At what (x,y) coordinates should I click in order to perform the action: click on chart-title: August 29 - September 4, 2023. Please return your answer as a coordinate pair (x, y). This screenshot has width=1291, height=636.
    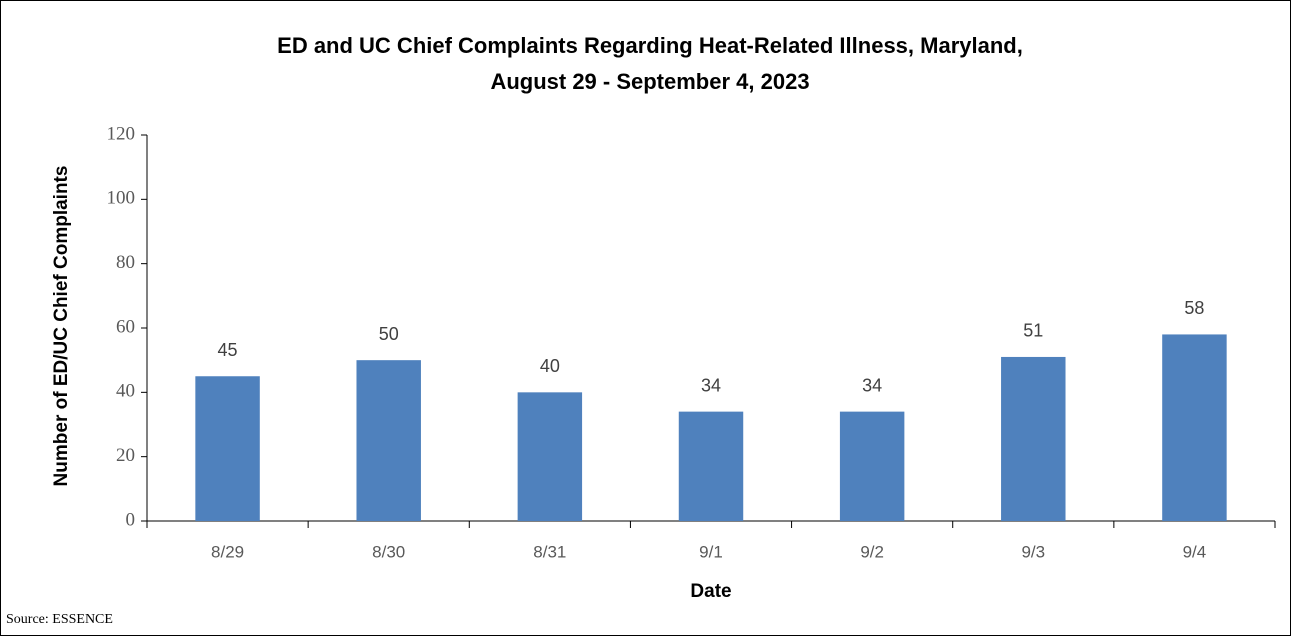
    Looking at the image, I should click on (649, 81).